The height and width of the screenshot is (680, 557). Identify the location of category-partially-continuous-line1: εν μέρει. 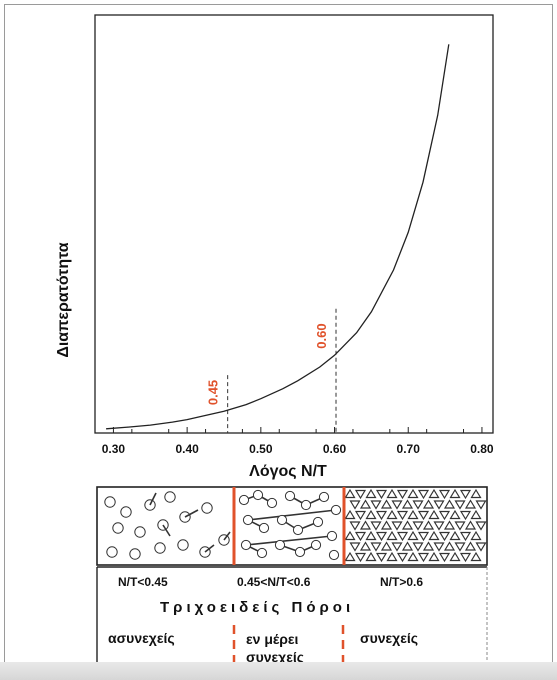
(272, 639).